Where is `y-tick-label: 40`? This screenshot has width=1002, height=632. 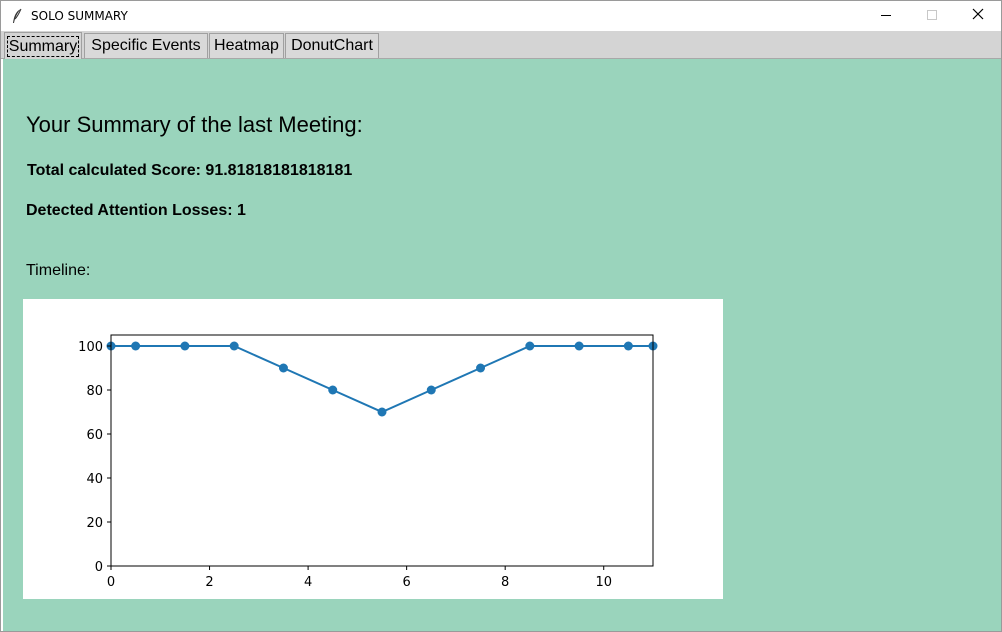
y-tick-label: 40 is located at coordinates (94, 479).